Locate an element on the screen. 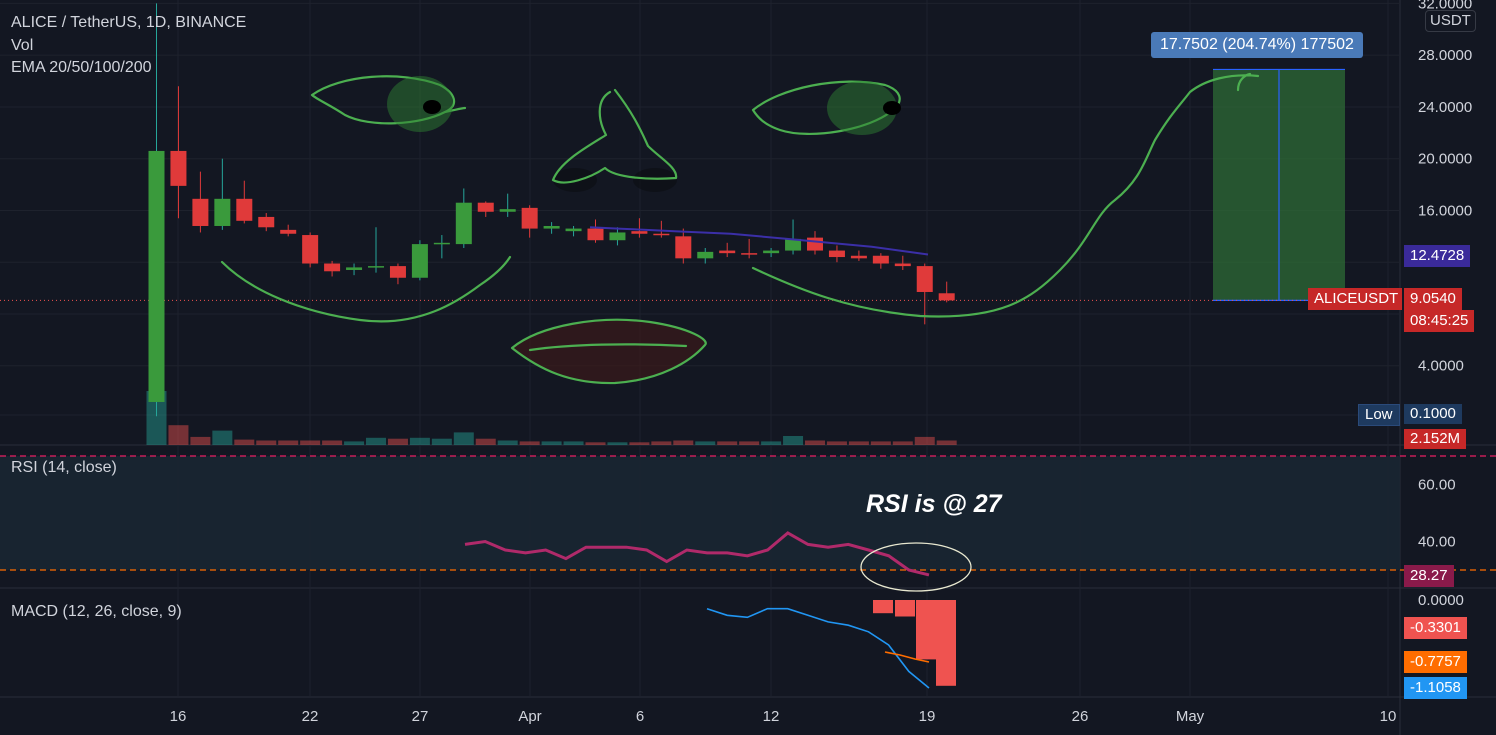  volume-tag: 2.152M is located at coordinates (1435, 439).